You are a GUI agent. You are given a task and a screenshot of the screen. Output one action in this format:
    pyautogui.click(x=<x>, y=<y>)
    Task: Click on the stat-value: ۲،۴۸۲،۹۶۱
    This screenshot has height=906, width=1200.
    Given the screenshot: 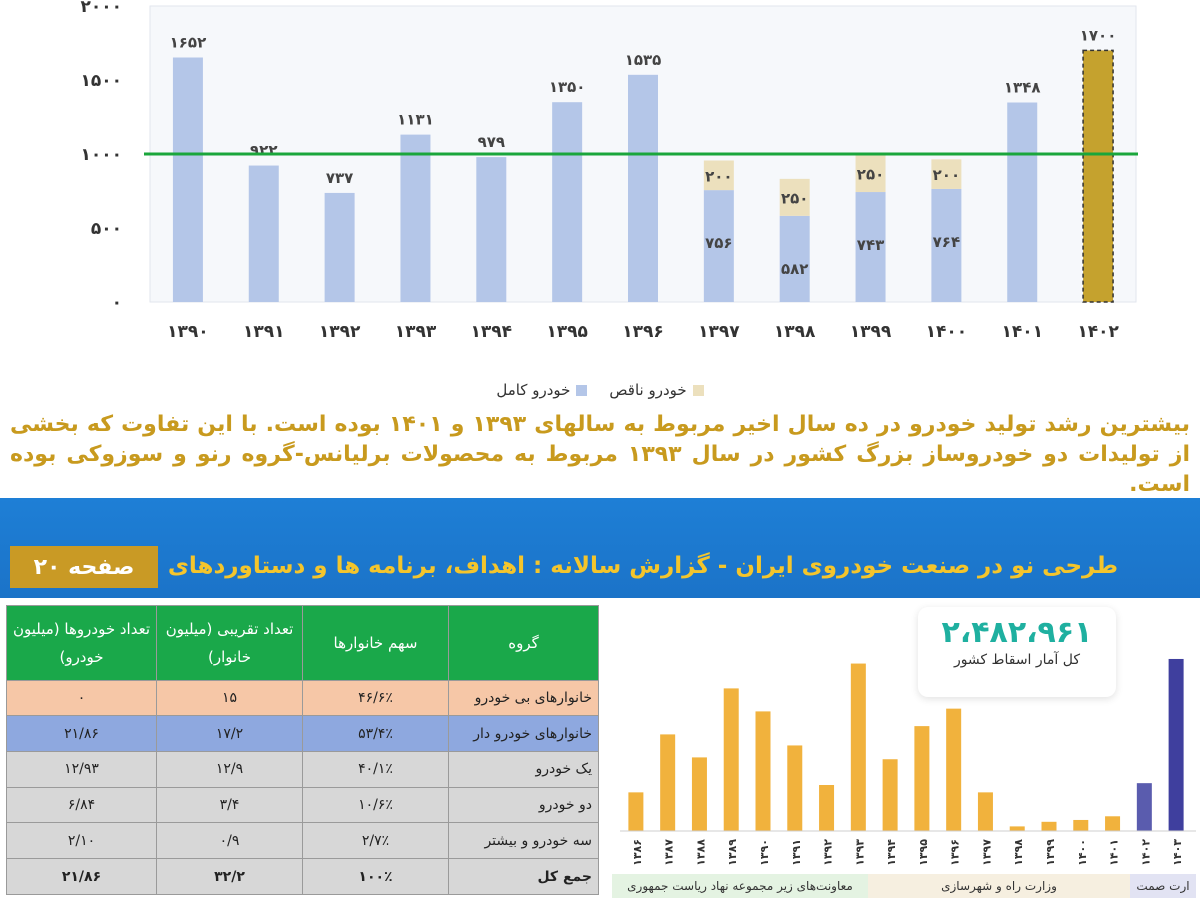 What is the action you would take?
    pyautogui.click(x=1017, y=632)
    